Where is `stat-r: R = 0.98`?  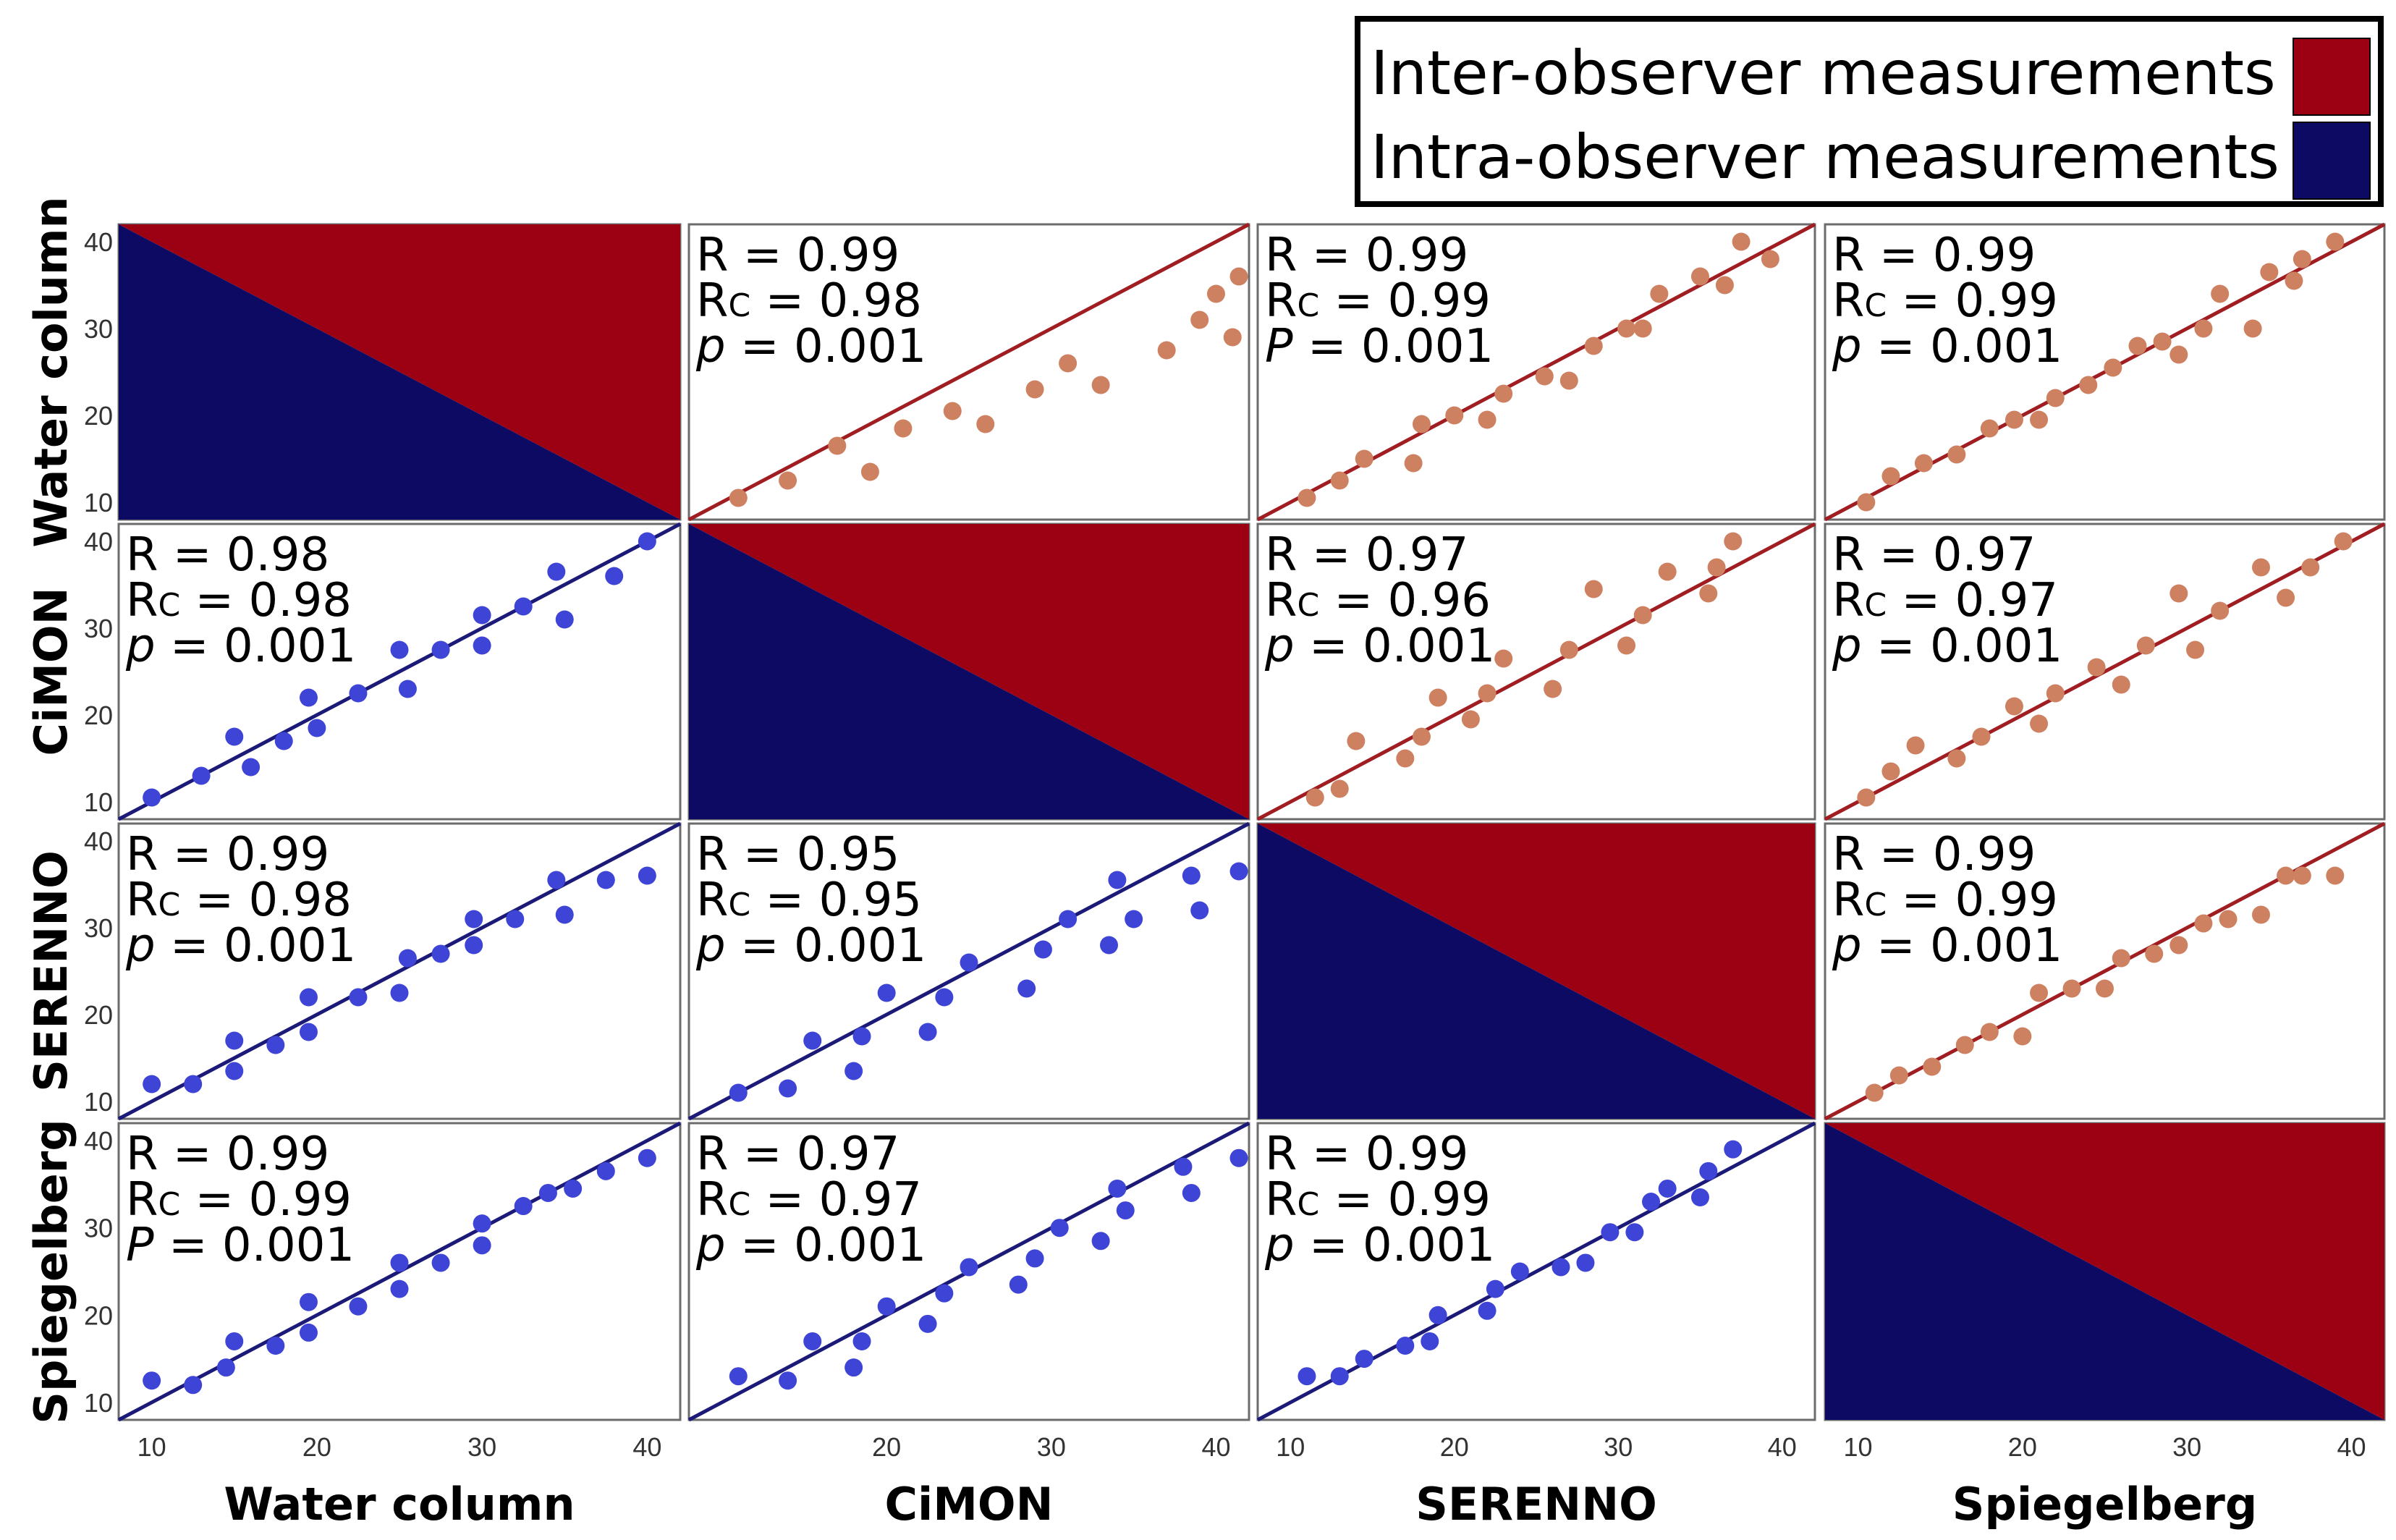
stat-r: R = 0.98 is located at coordinates (227, 555).